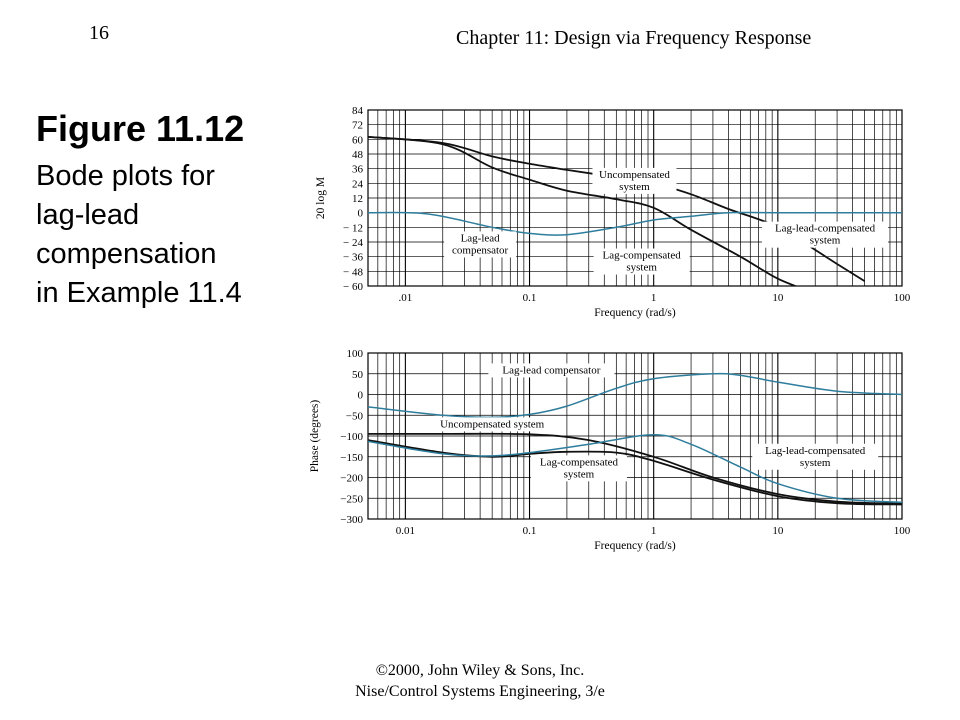 The width and height of the screenshot is (960, 720). I want to click on y-tick-label: − 36, so click(353, 258).